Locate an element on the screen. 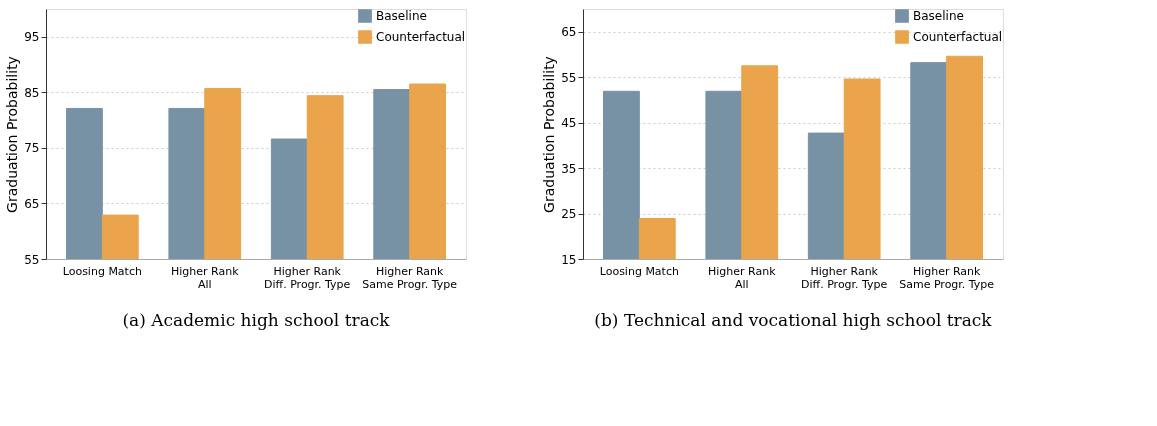 Image resolution: width=1157 pixels, height=426 pixels. y-tick-label: 25 is located at coordinates (569, 214).